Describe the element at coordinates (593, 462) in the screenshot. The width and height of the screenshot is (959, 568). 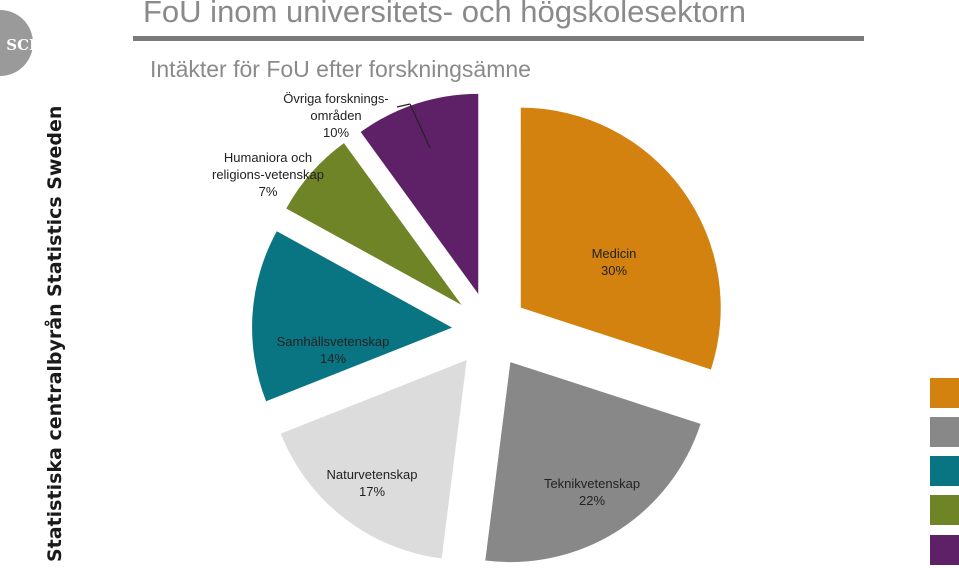
I see `pie-slice-teknik` at that location.